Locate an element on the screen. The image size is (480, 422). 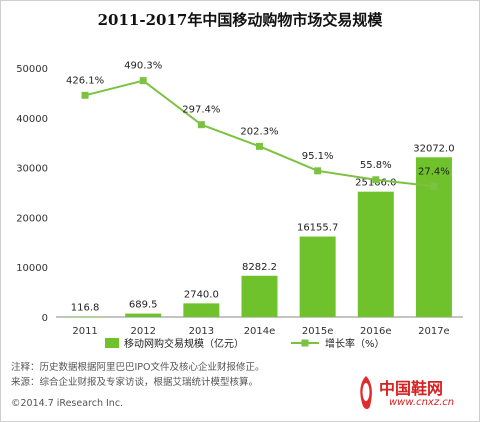
bar-value-label: 32072.0 is located at coordinates (433, 148).